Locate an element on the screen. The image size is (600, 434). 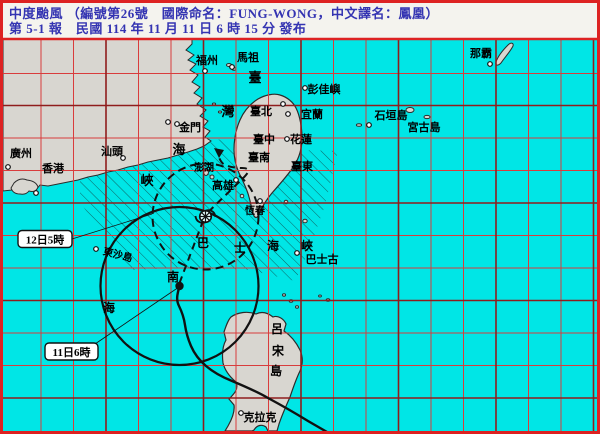
map-label: 彭佳嶼 is located at coordinates (324, 89).